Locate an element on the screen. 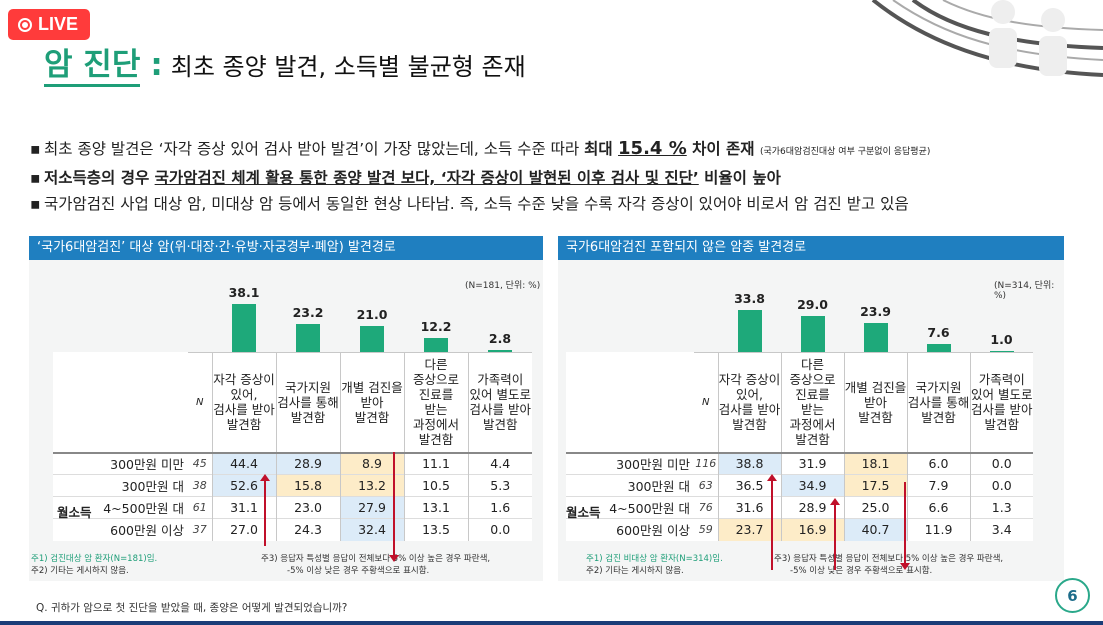  right-column-header-5: 가족력이 있어 별도로 검사를 받아 발견함 is located at coordinates (1001, 402).